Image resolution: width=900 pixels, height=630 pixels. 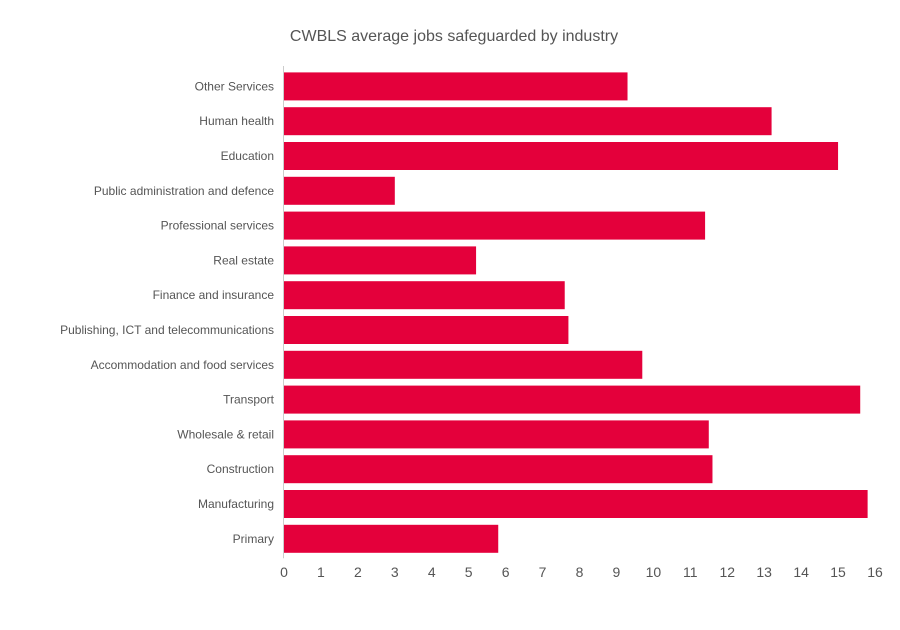 What do you see at coordinates (469, 572) in the screenshot?
I see `x-tick-label: 5` at bounding box center [469, 572].